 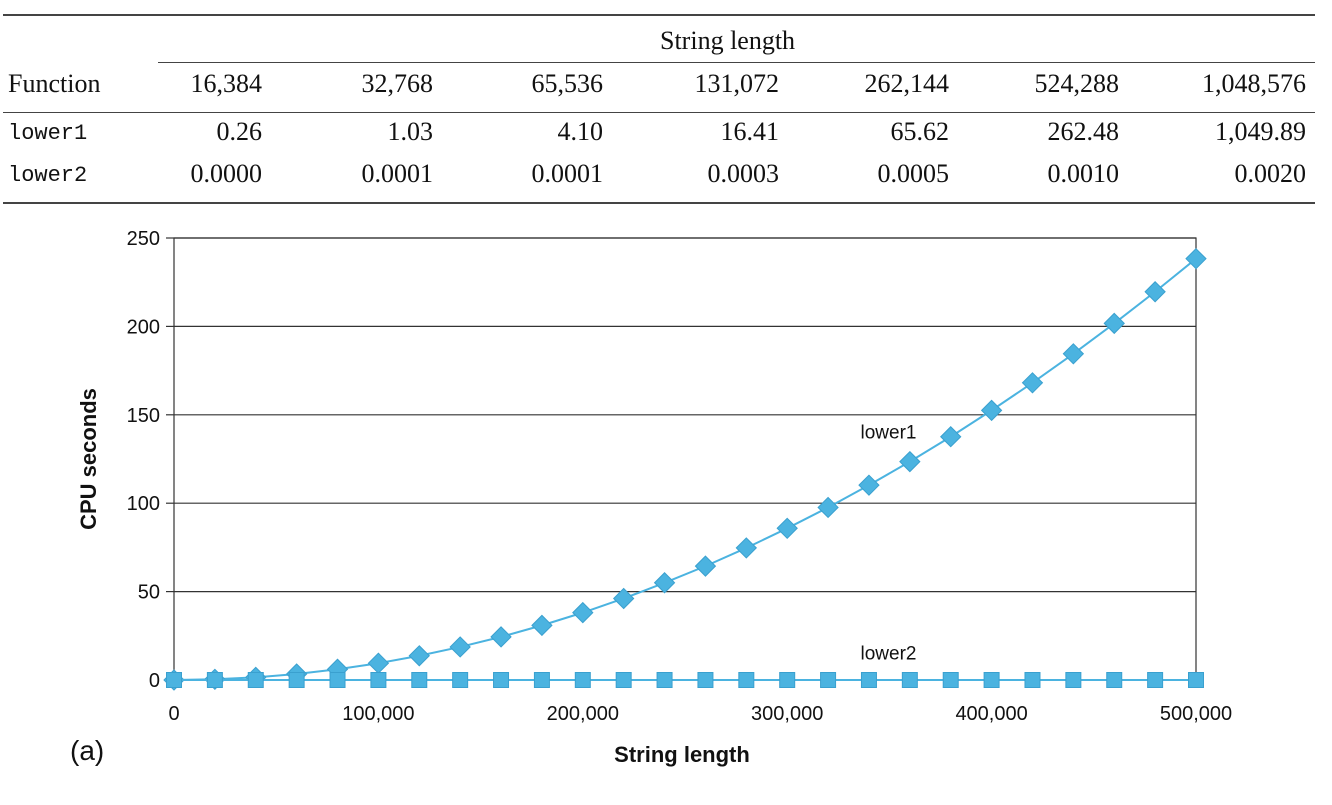 I want to click on table-column-header: 1,048,576, so click(x=1254, y=83).